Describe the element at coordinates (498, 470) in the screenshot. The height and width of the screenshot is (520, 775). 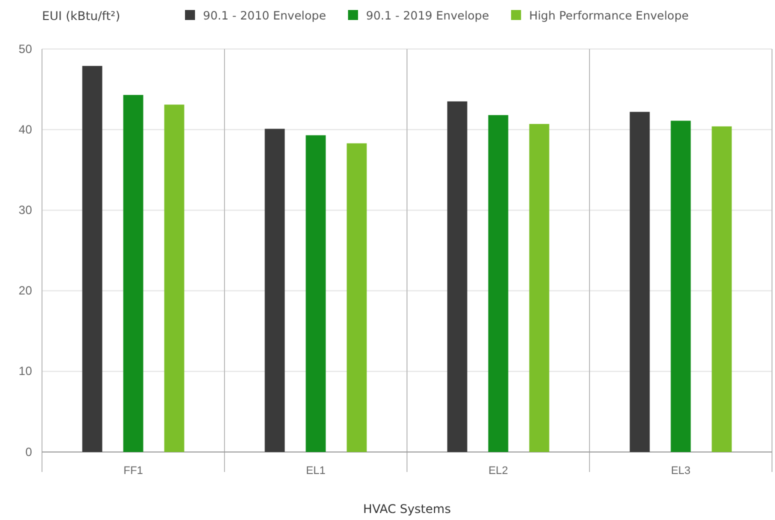
I see `x-tick-label: EL2` at that location.